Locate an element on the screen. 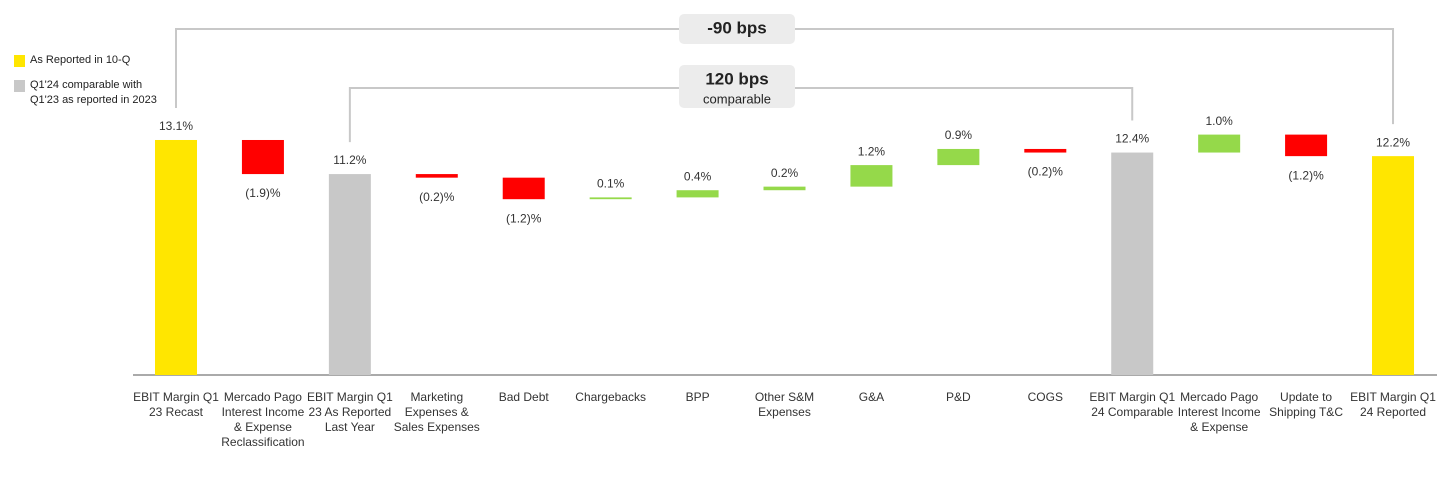 This screenshot has width=1456, height=484. value-label: 0.4% is located at coordinates (698, 176).